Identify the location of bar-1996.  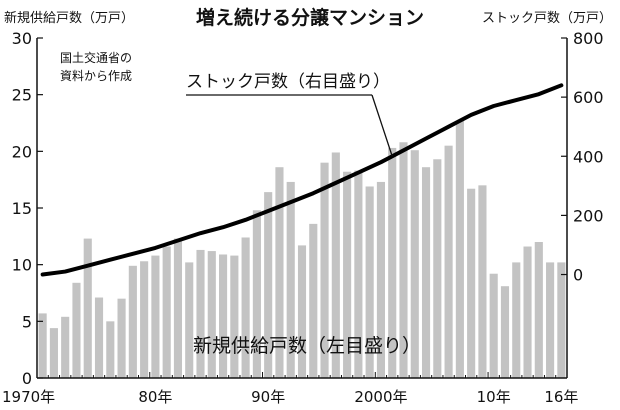
(335, 265).